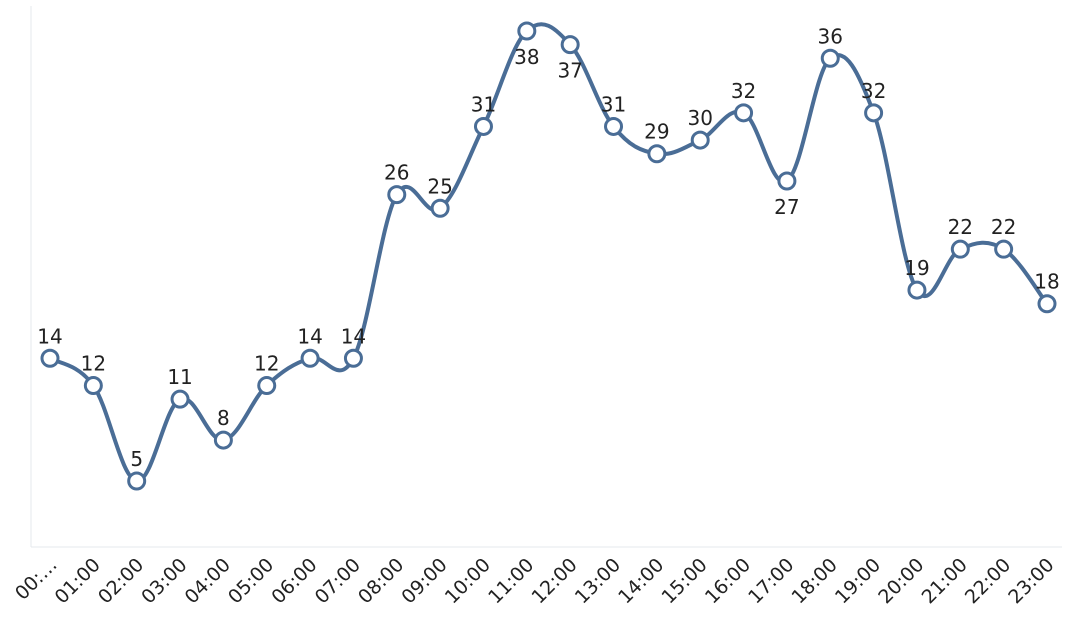 The height and width of the screenshot is (631, 1076). Describe the element at coordinates (858, 581) in the screenshot. I see `x-tick-label: 19:00` at that location.